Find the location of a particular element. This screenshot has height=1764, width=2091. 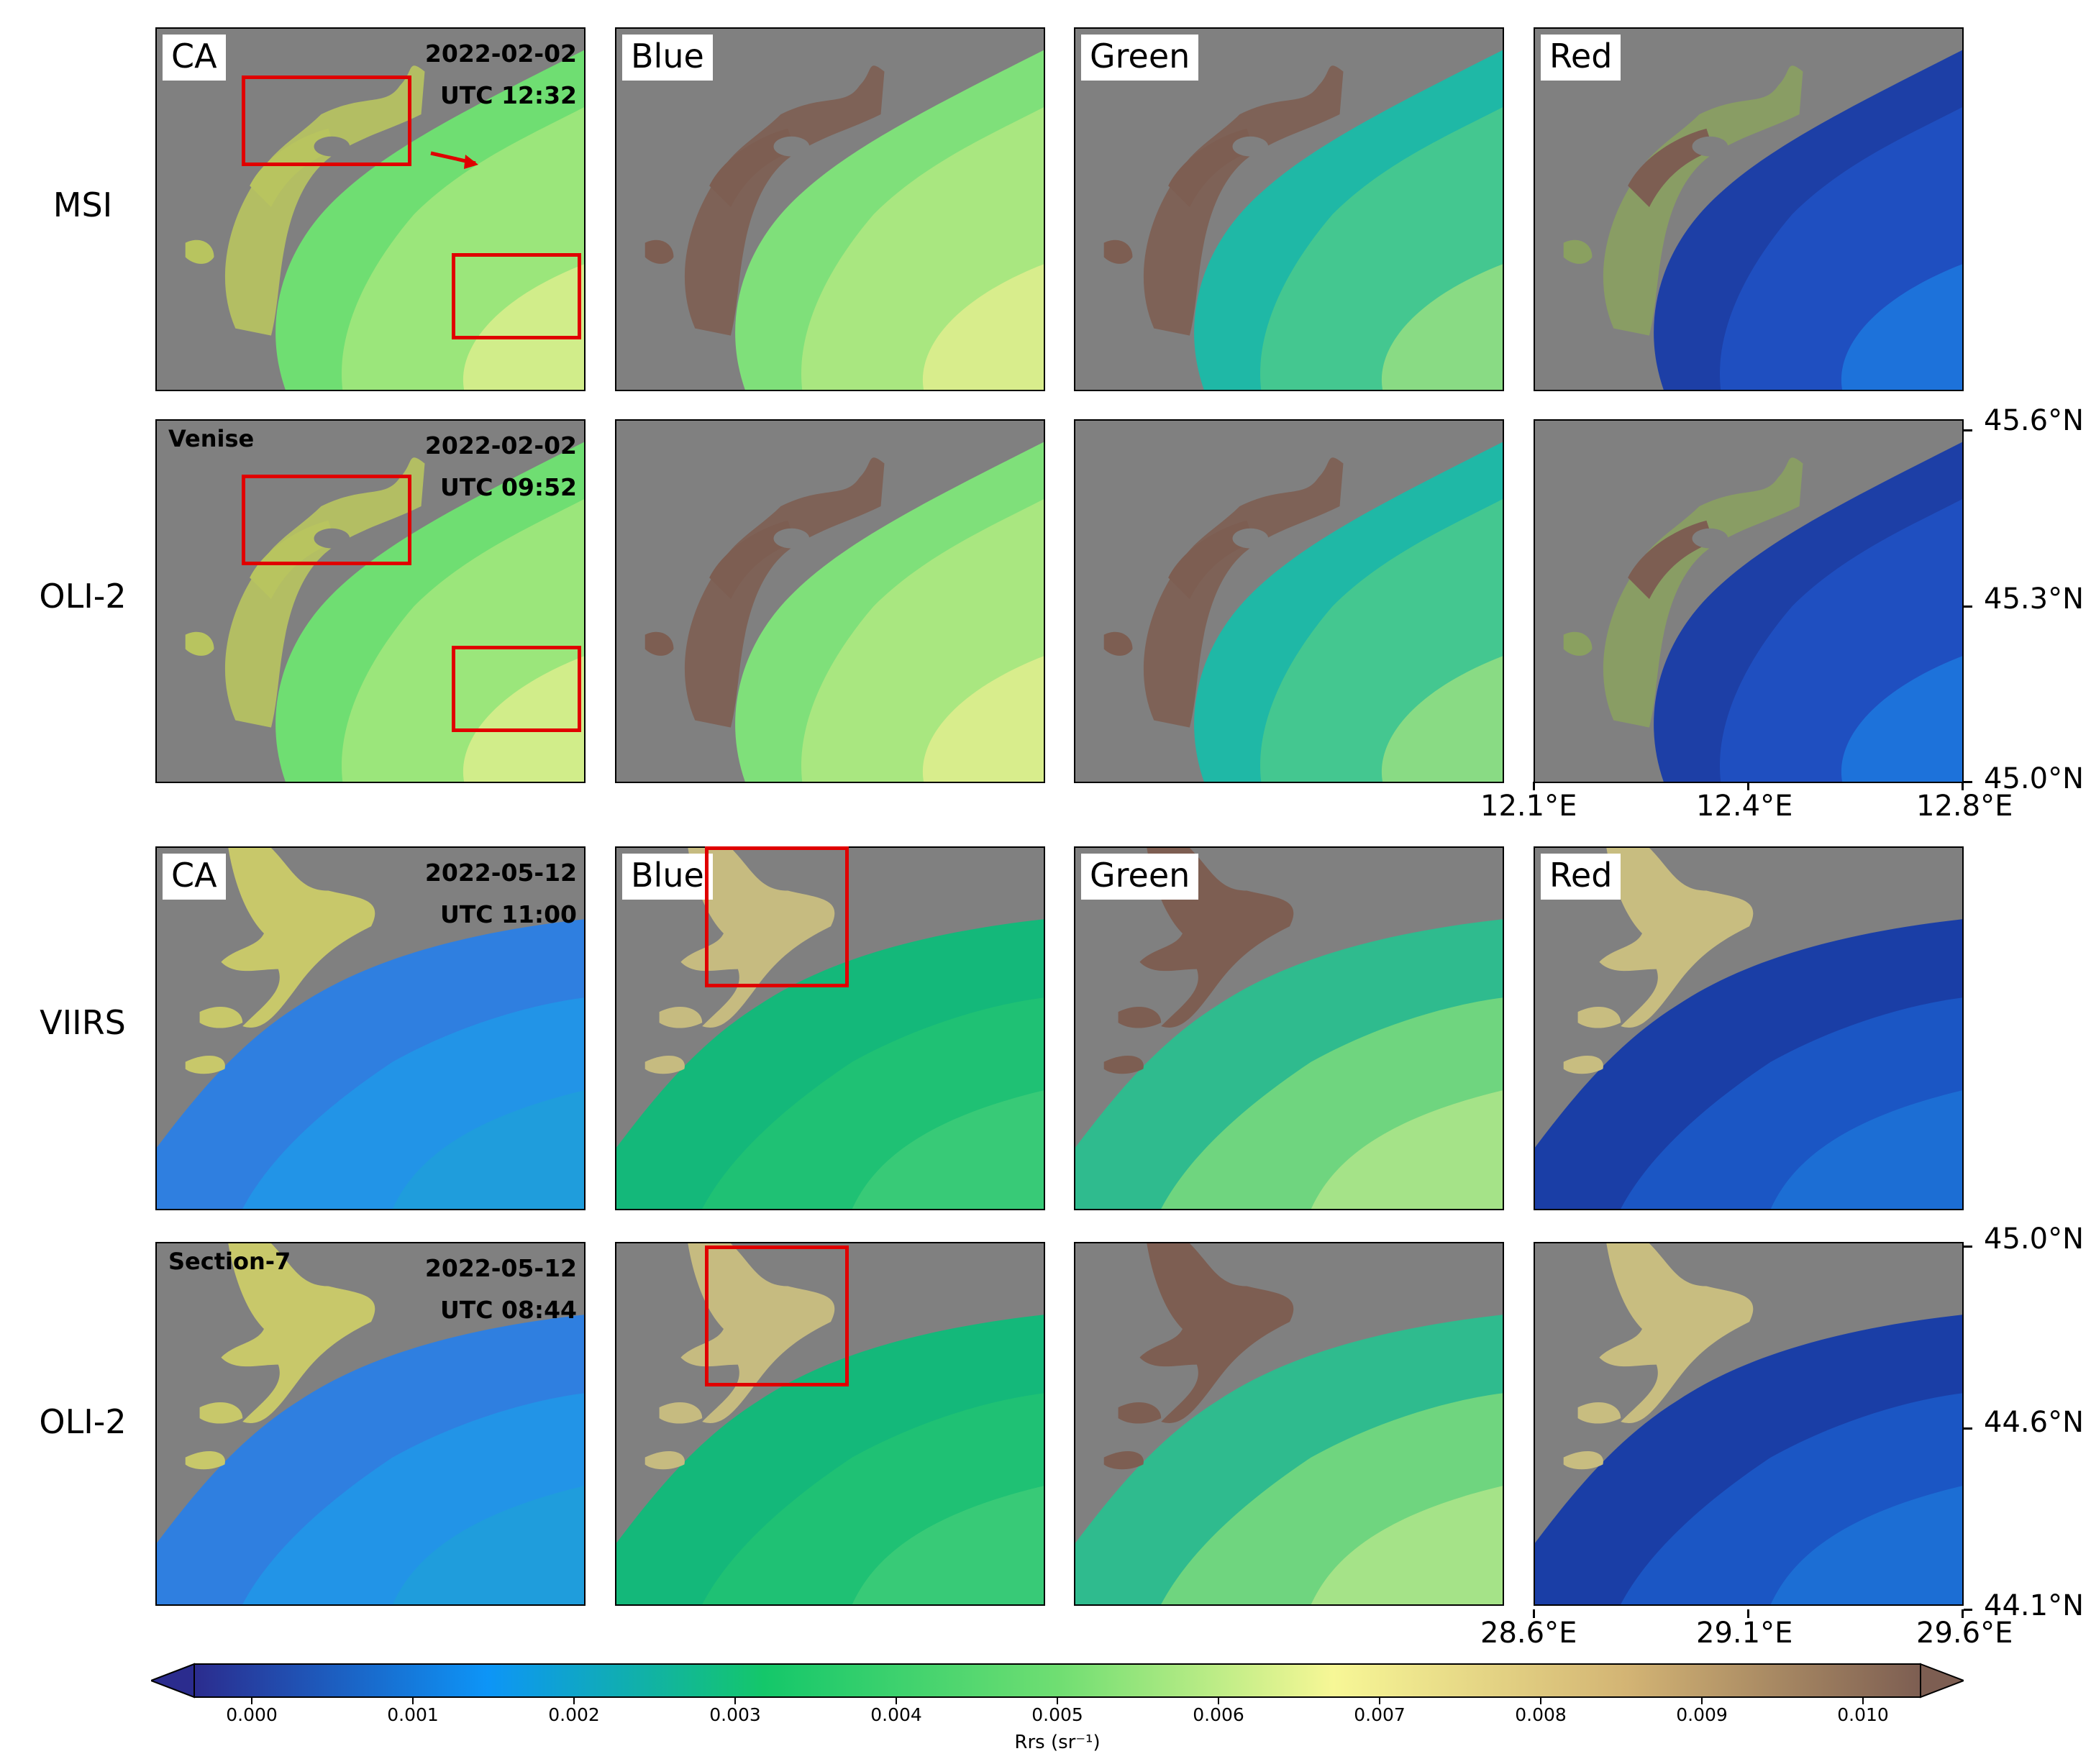

colorbar-tick-label: 0.010 is located at coordinates (1863, 1714).